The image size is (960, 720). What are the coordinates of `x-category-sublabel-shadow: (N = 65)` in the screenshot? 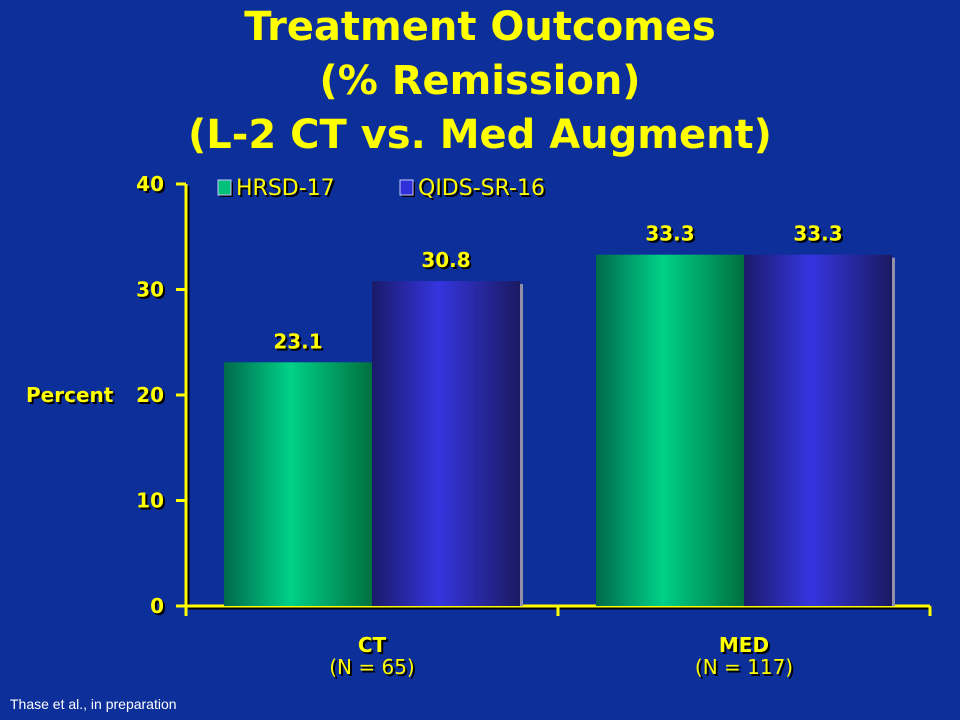 It's located at (374, 669).